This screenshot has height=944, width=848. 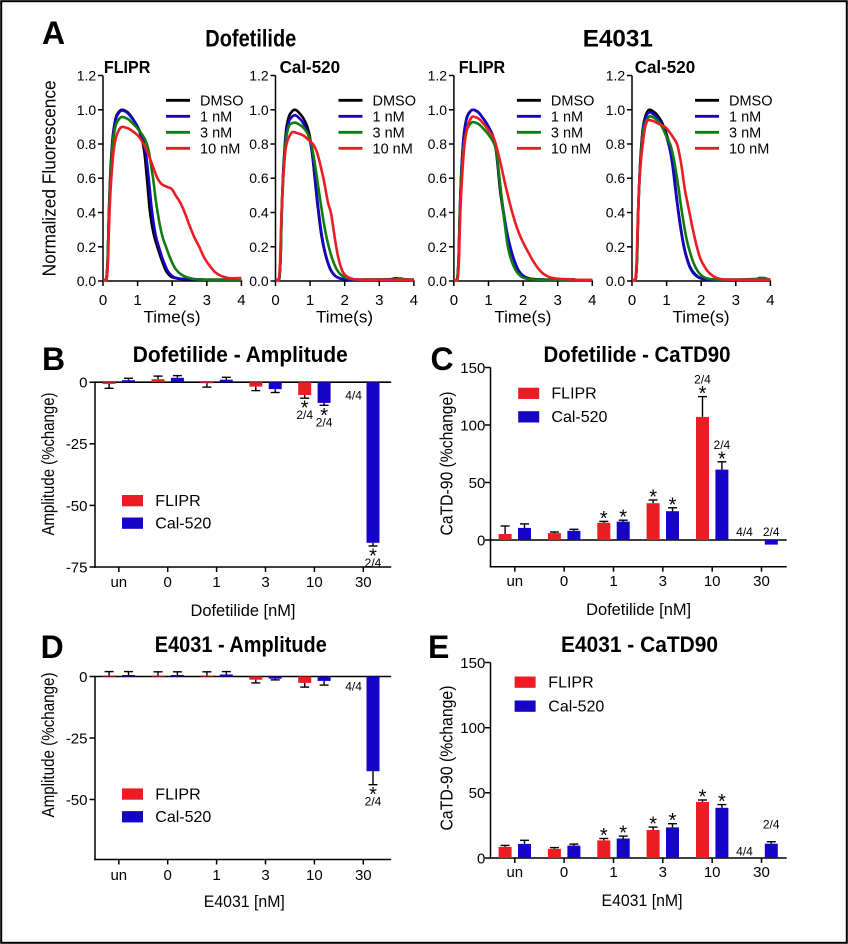 I want to click on svg-text: -75, so click(x=77, y=567).